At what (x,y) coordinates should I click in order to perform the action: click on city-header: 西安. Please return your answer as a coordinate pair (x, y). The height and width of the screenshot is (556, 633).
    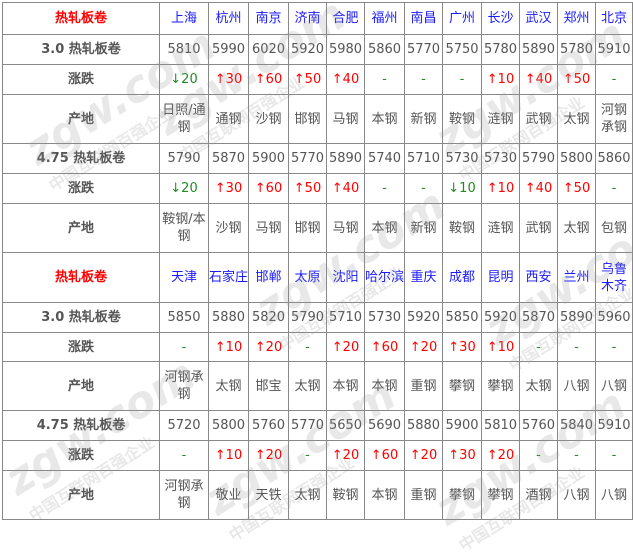
    Looking at the image, I should click on (538, 277).